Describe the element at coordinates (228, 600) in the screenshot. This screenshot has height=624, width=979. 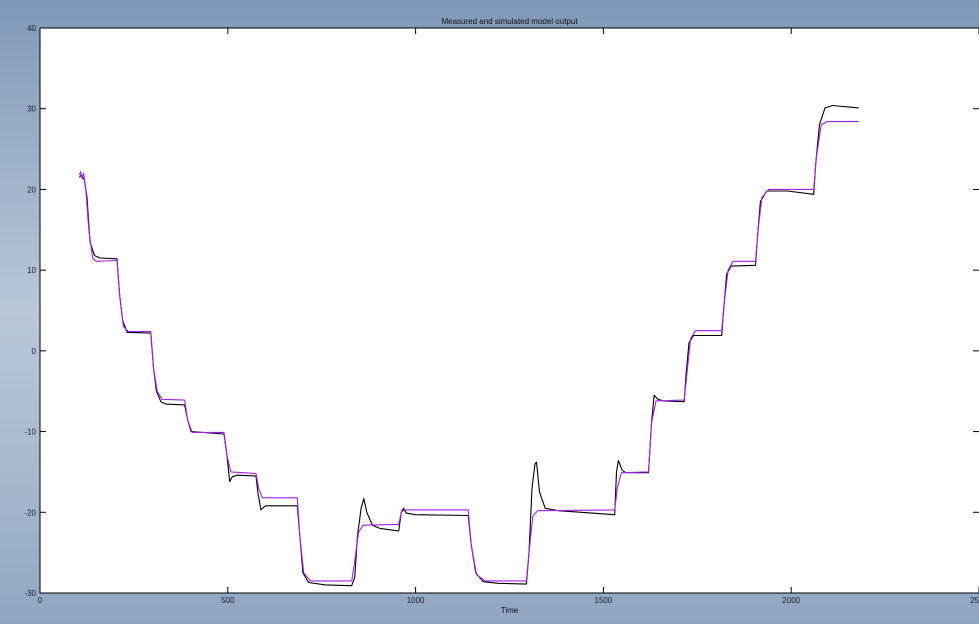
I see `x-tick-label: 500` at that location.